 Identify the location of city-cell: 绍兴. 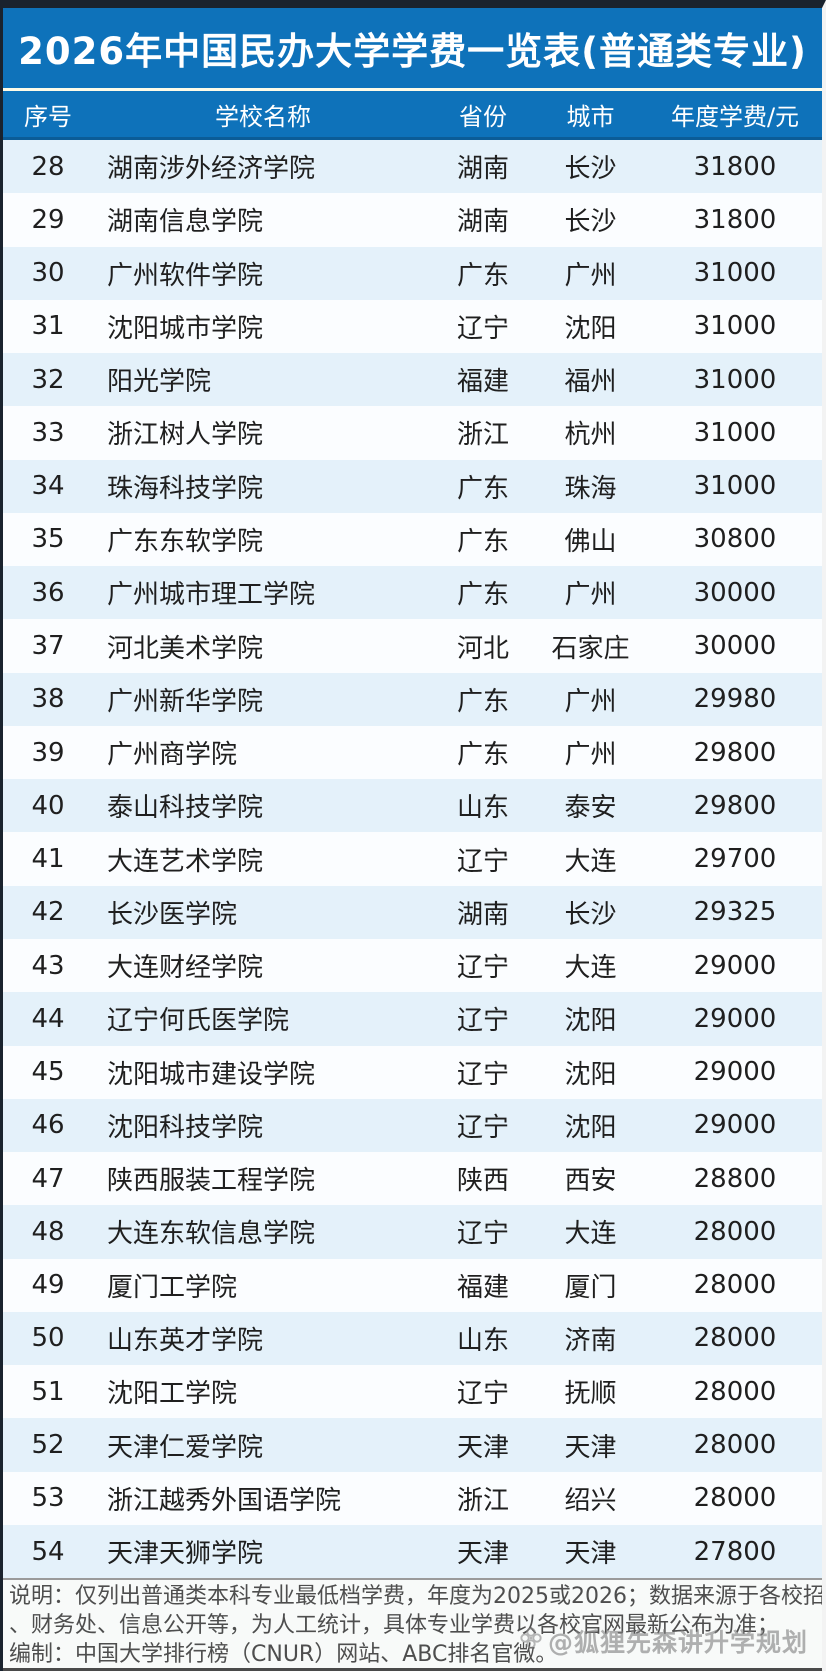
(590, 1500).